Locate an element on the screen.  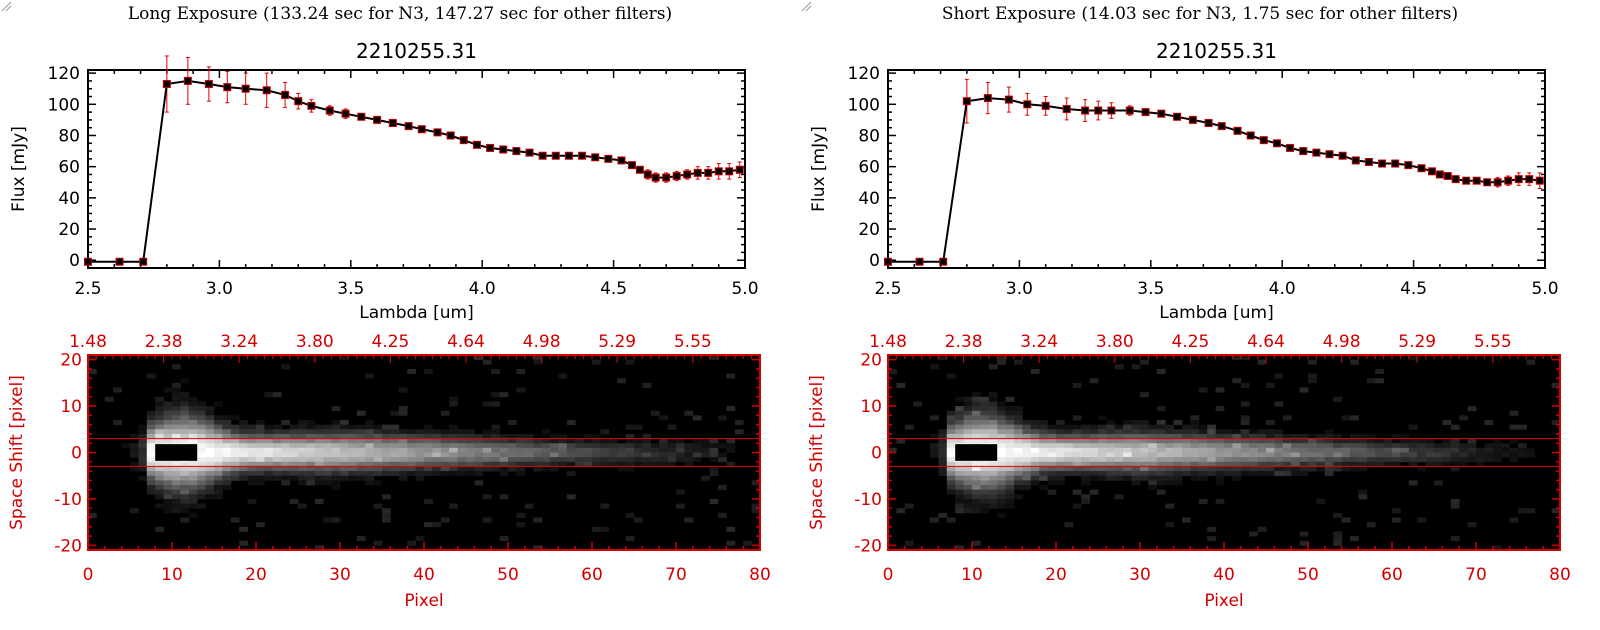
y-tick-label: 20 is located at coordinates (869, 230).